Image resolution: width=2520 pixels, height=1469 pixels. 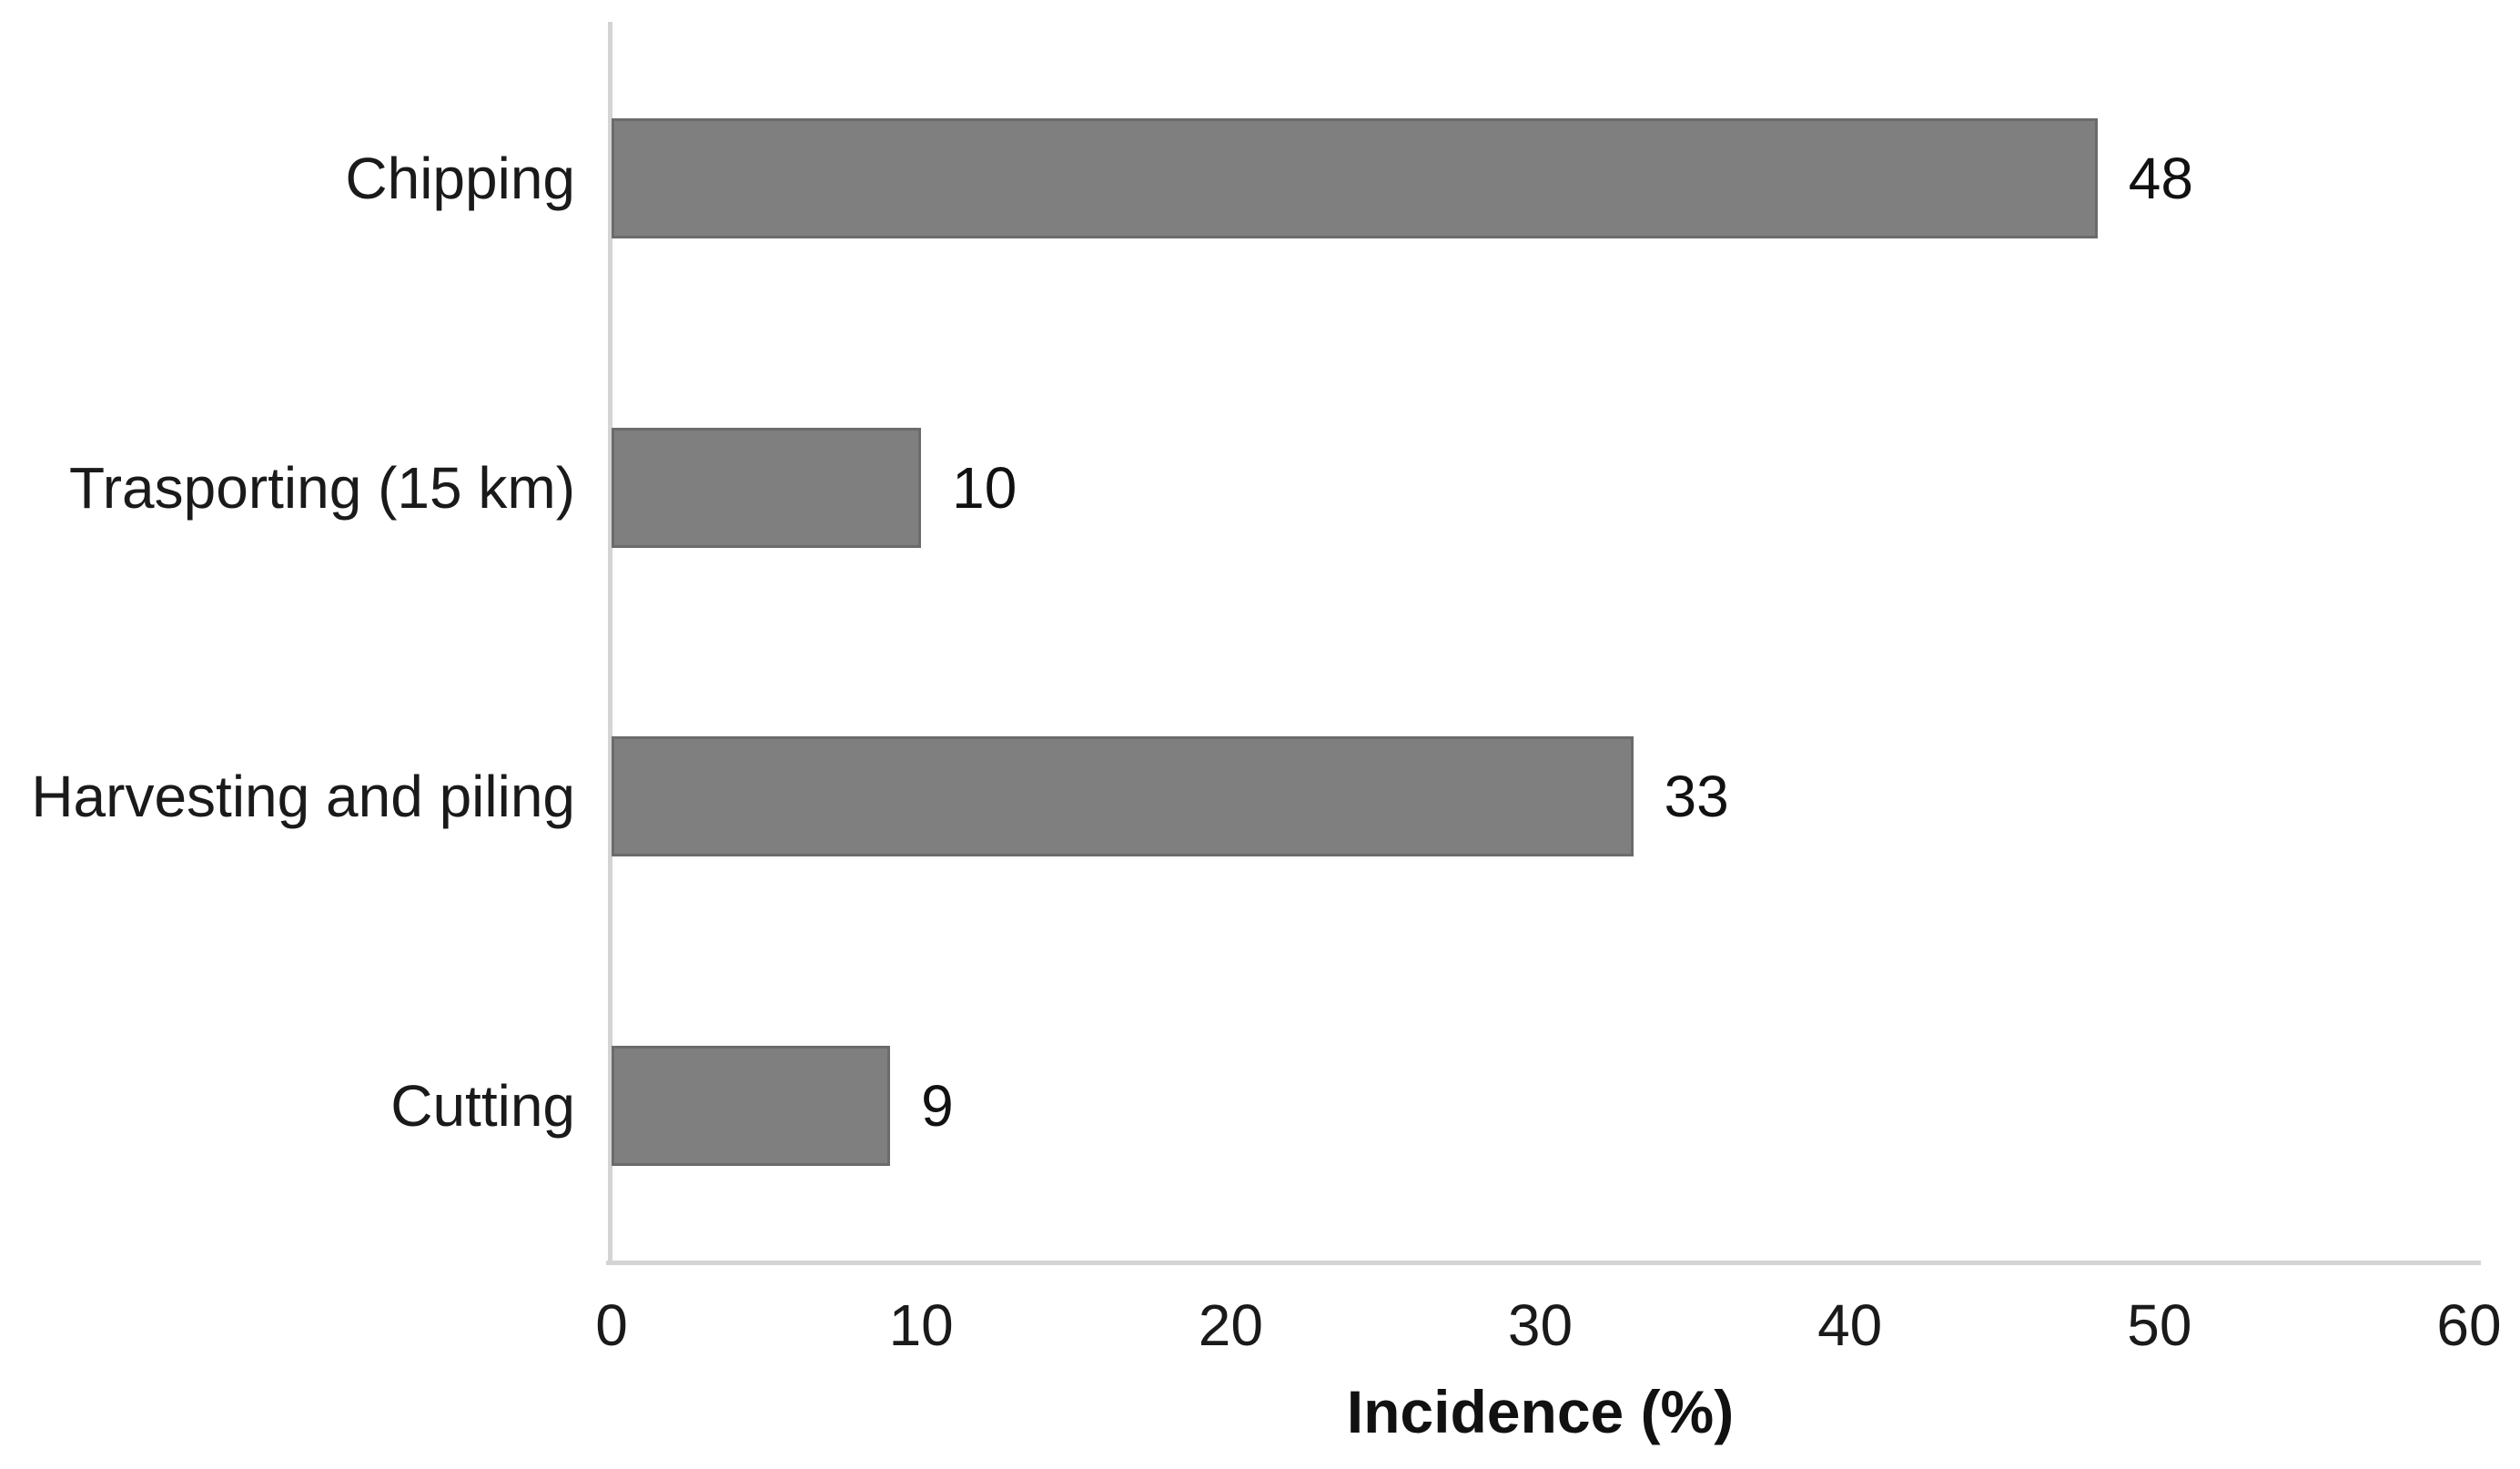 What do you see at coordinates (1230, 1325) in the screenshot?
I see `x-tick-label: 20` at bounding box center [1230, 1325].